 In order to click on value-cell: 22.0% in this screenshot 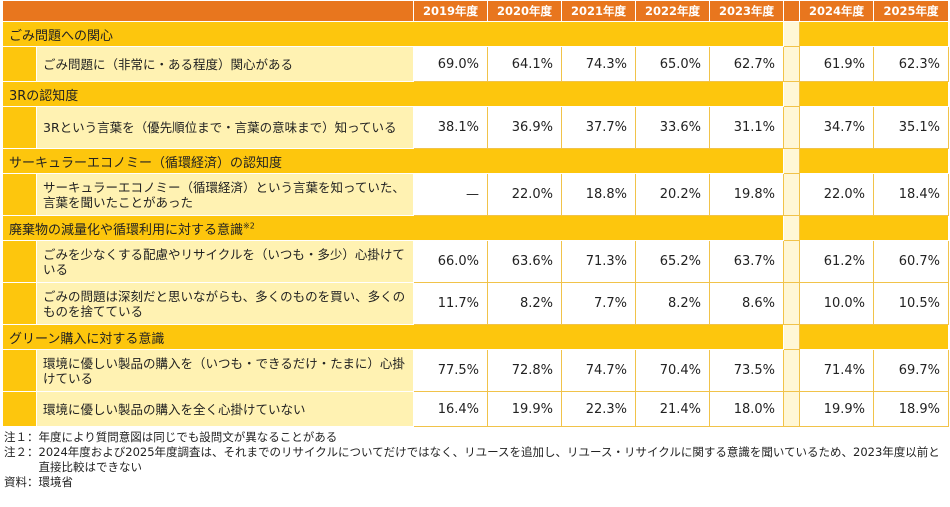, I will do `click(836, 194)`.